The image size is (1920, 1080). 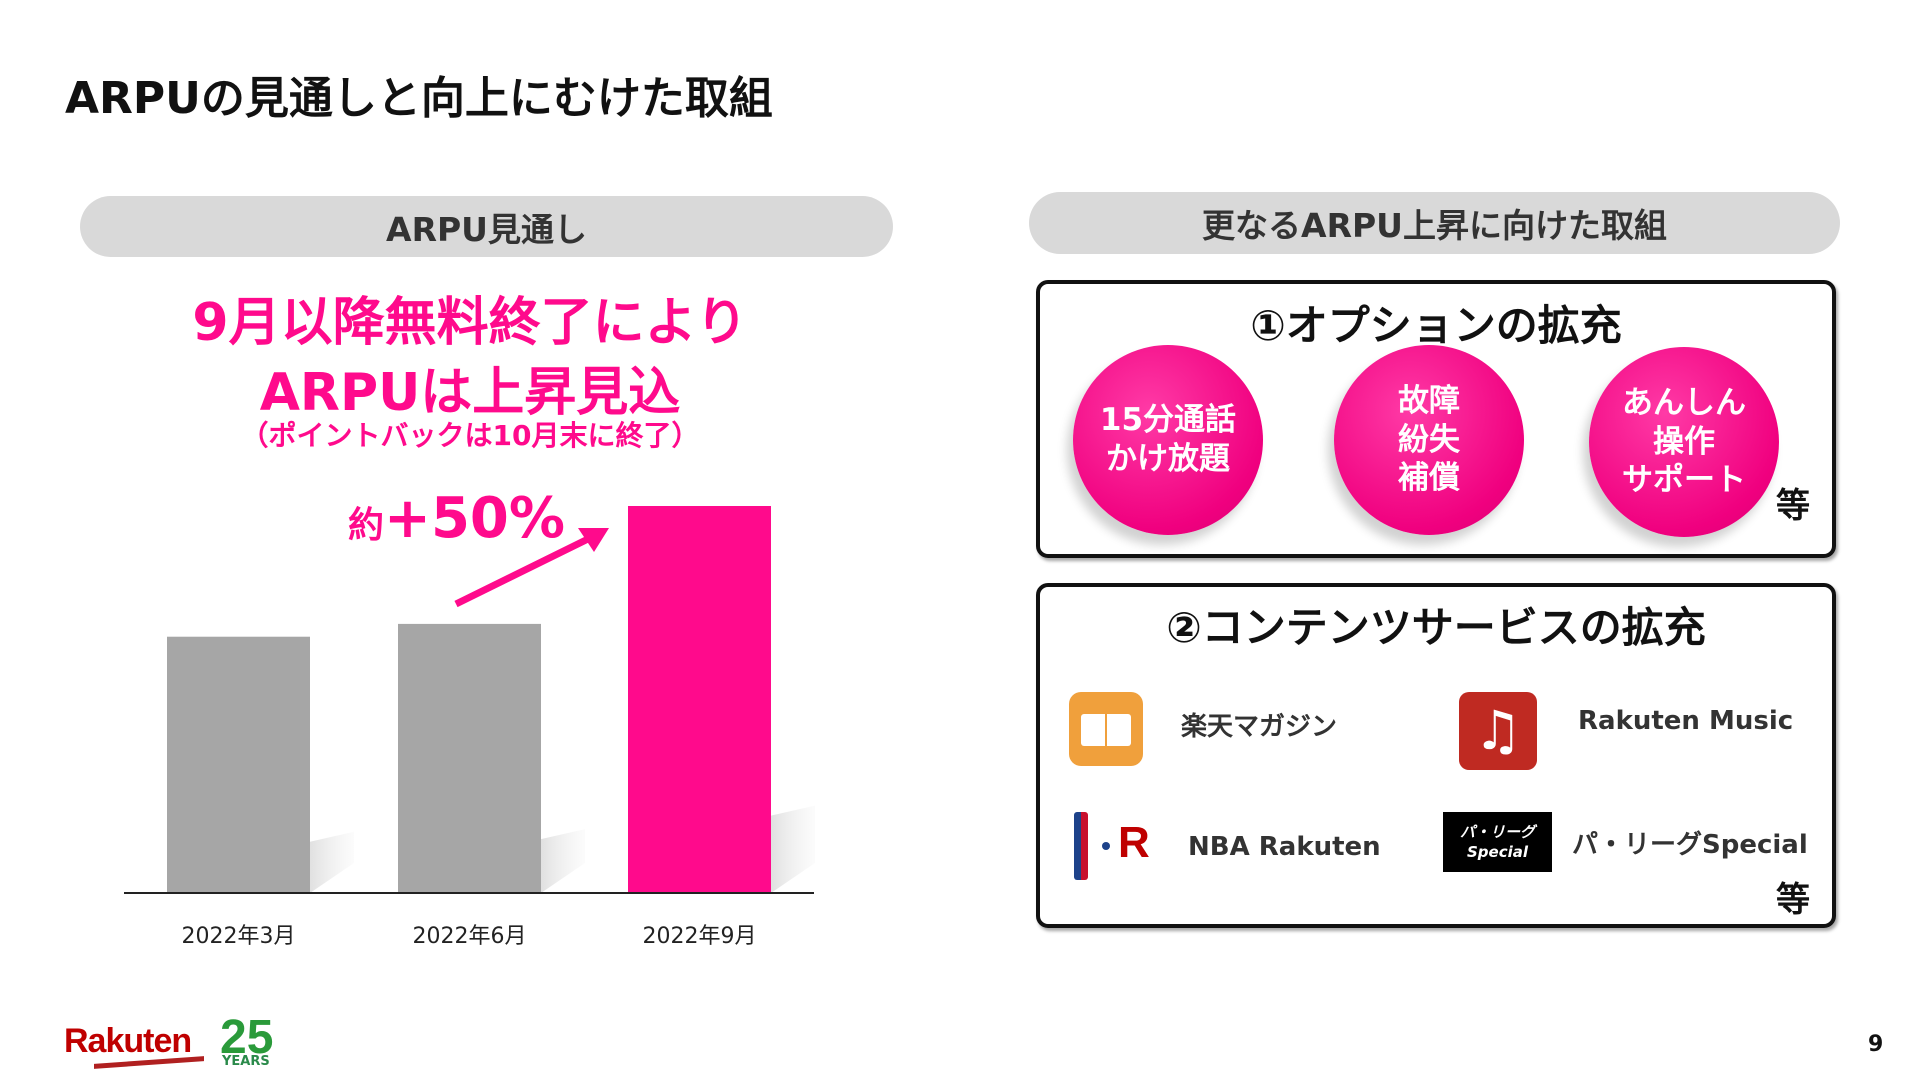 I want to click on growth-value: +50%, so click(x=474, y=518).